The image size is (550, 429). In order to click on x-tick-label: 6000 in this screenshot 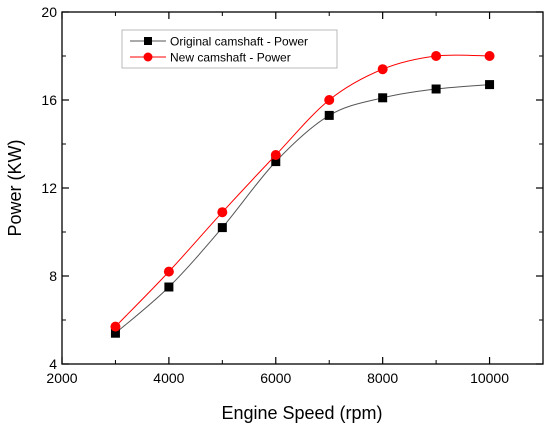, I will do `click(275, 378)`.